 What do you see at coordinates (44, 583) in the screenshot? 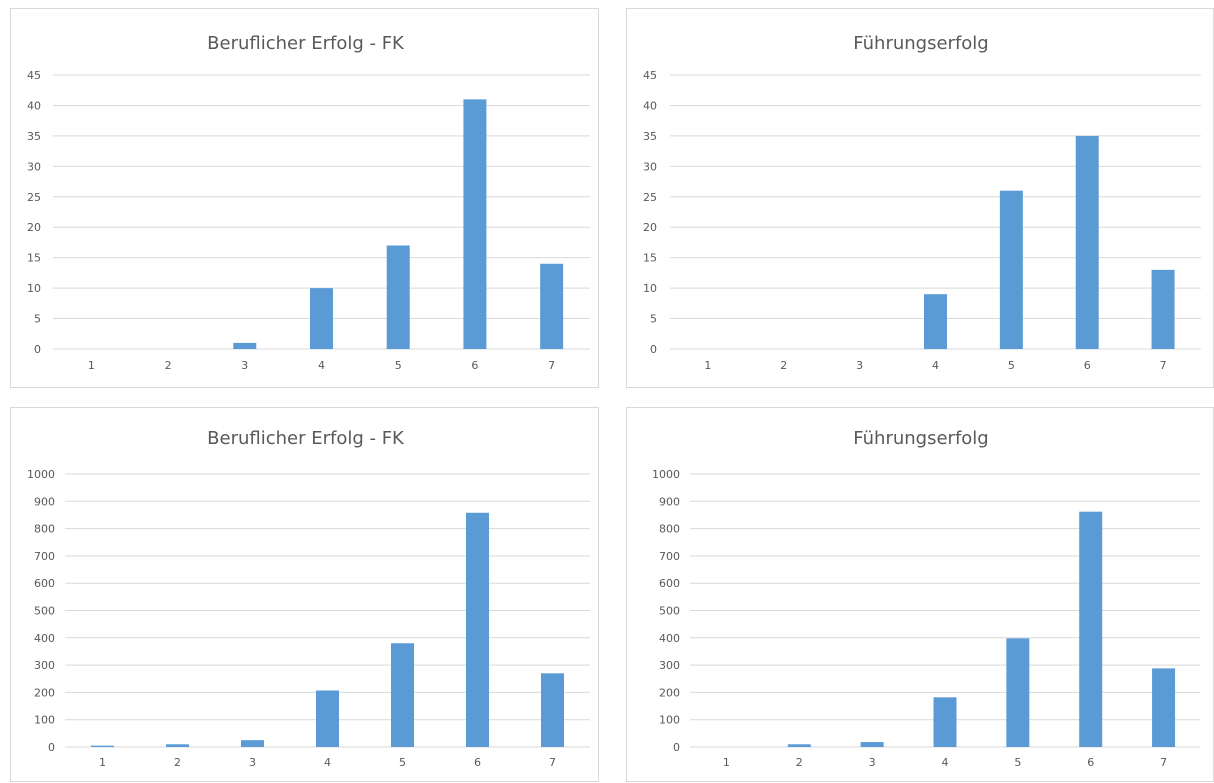
I see `y-tick-label: 600` at bounding box center [44, 583].